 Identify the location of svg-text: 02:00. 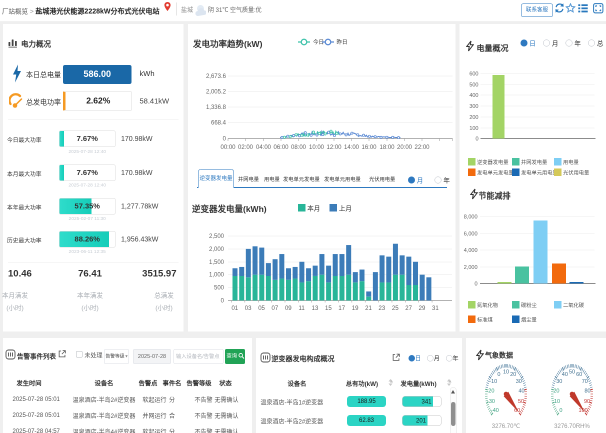
(246, 148).